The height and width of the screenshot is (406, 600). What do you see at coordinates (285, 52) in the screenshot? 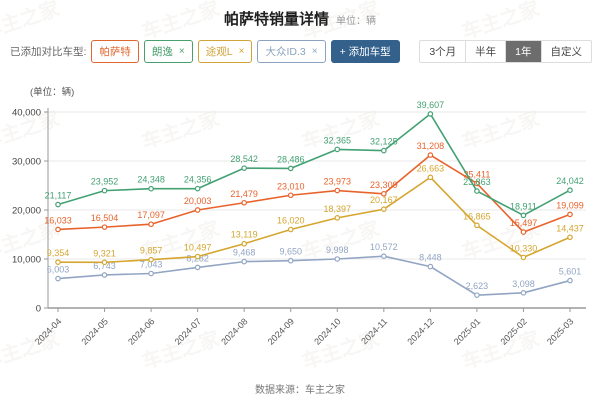
I see `chip-id3-label: 大众ID.3` at bounding box center [285, 52].